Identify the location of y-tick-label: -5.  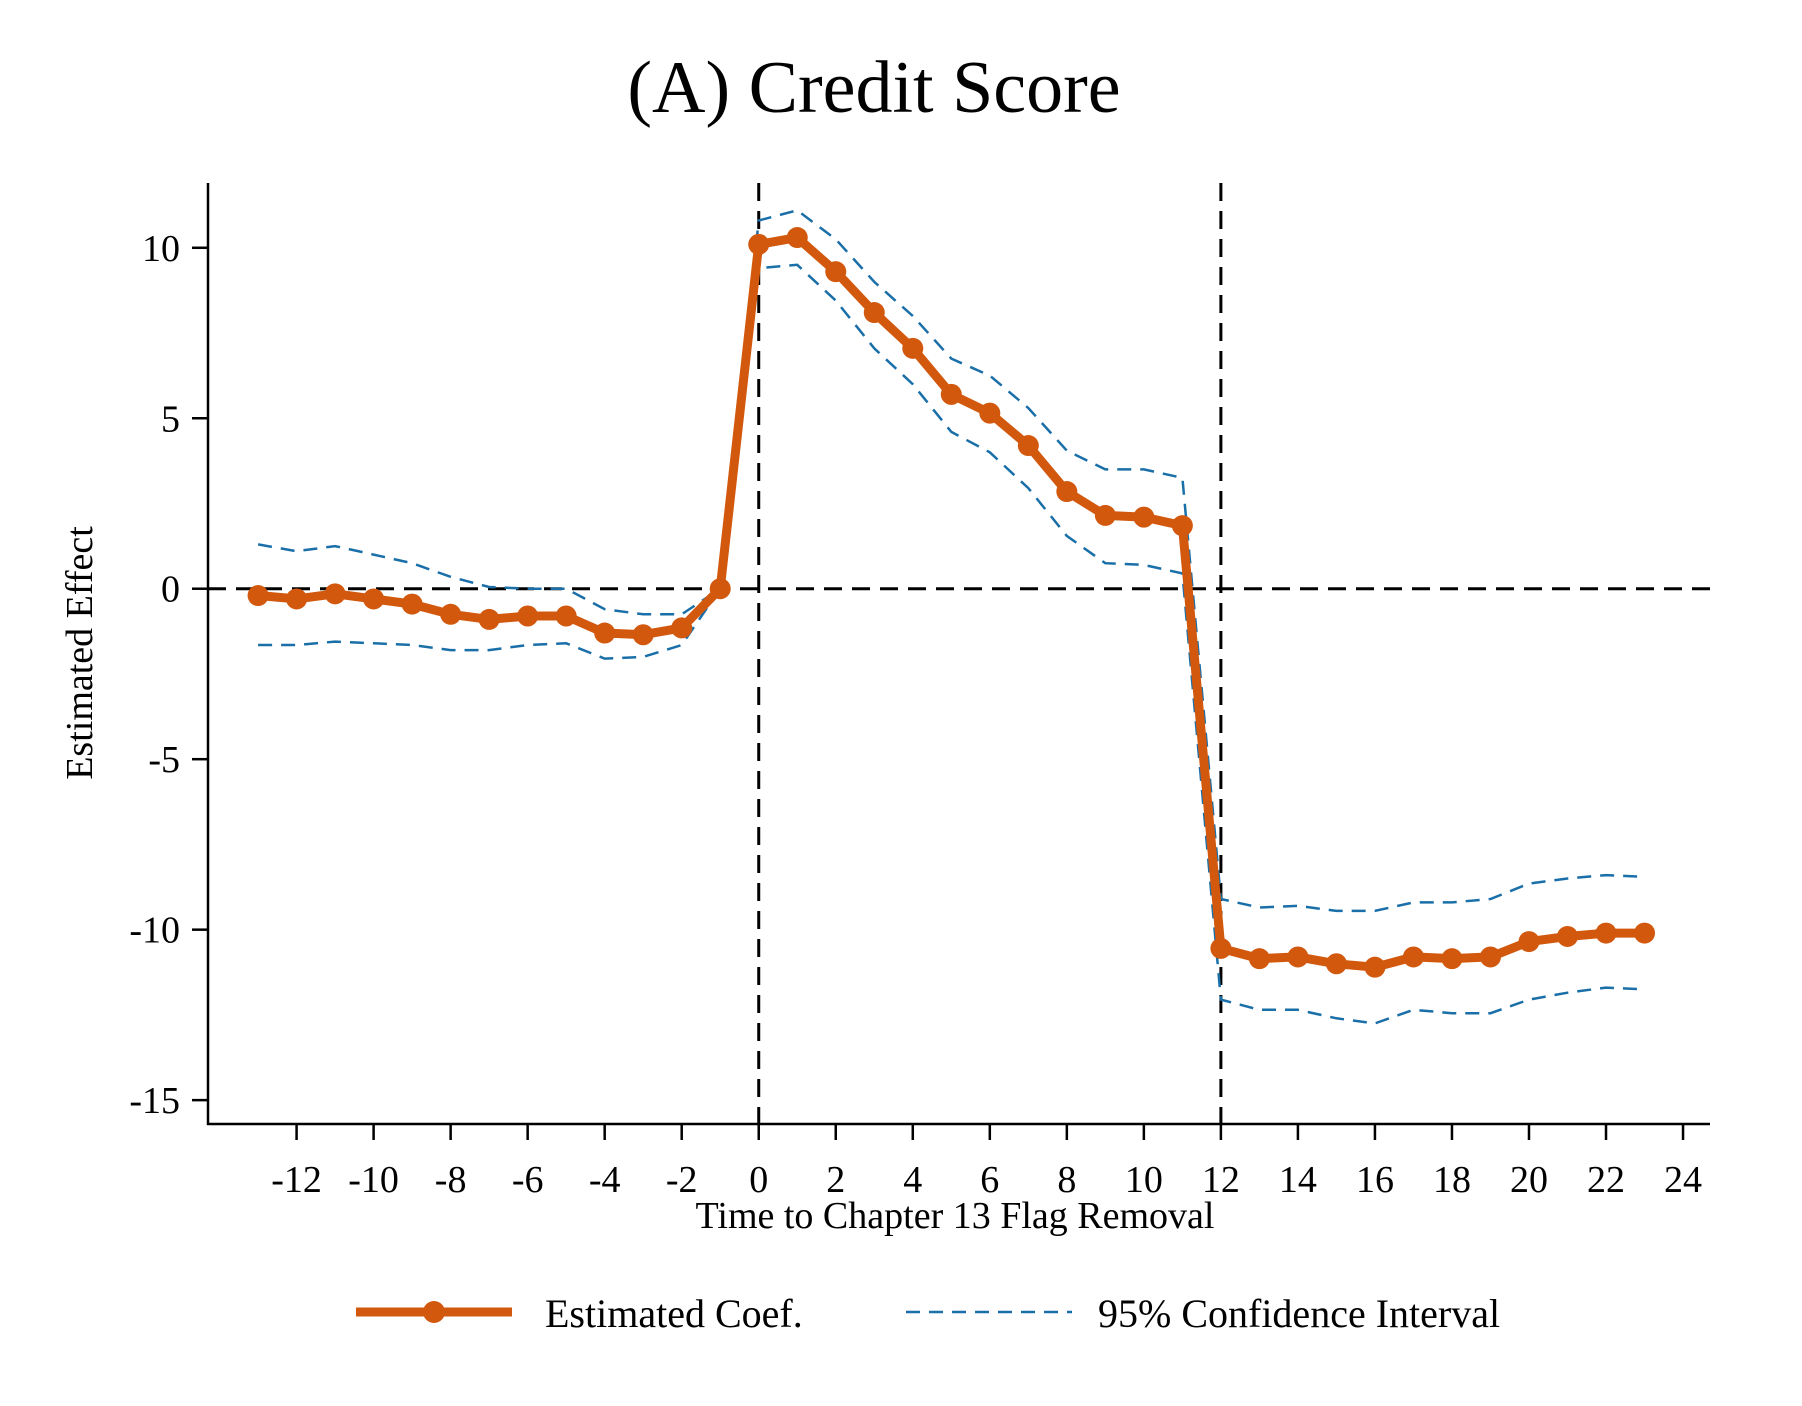
(164, 760).